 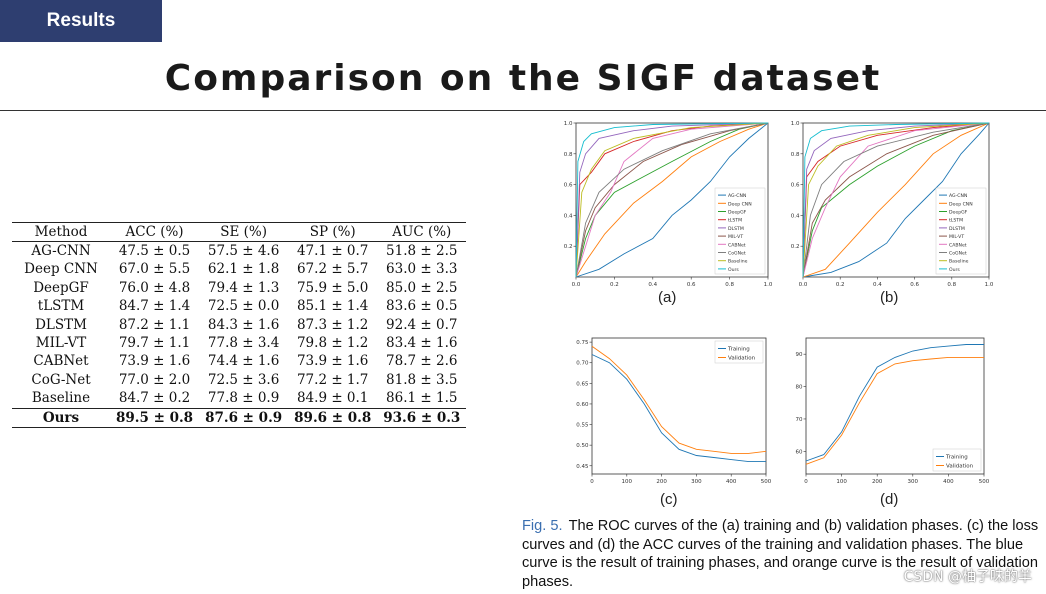 What do you see at coordinates (332, 251) in the screenshot?
I see `metric-cell: 47.1 ± 0.7` at bounding box center [332, 251].